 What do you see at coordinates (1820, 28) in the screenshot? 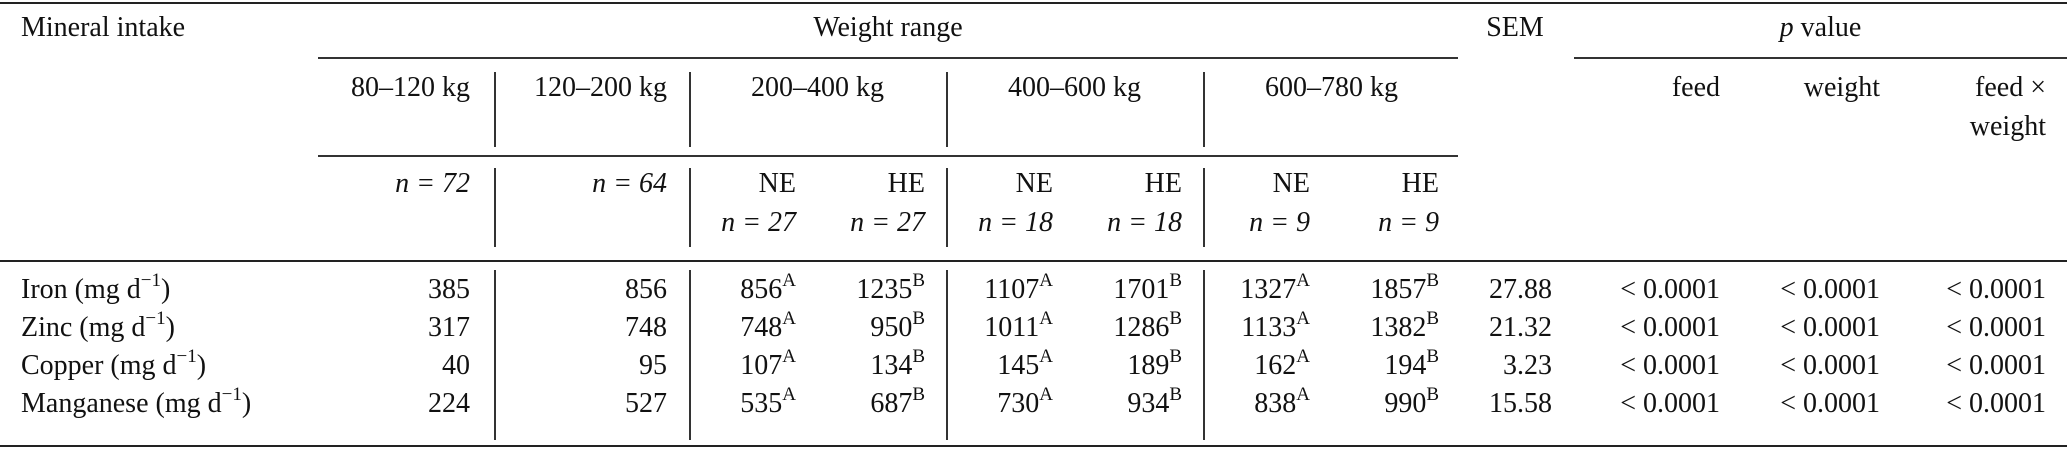
I see `header-p-value: p value` at bounding box center [1820, 28].